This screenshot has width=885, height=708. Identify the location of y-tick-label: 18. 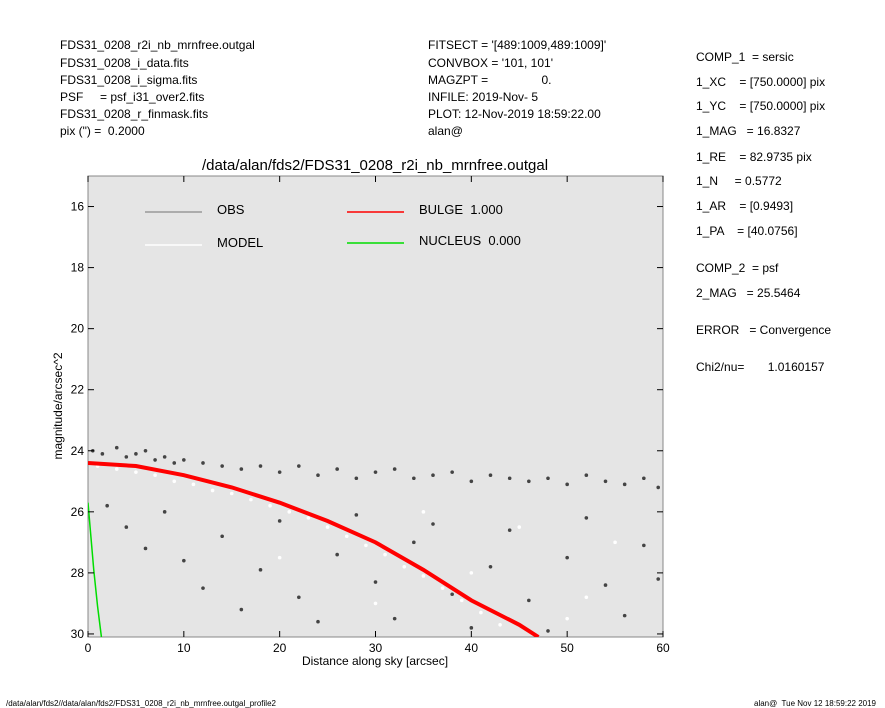
(78, 268).